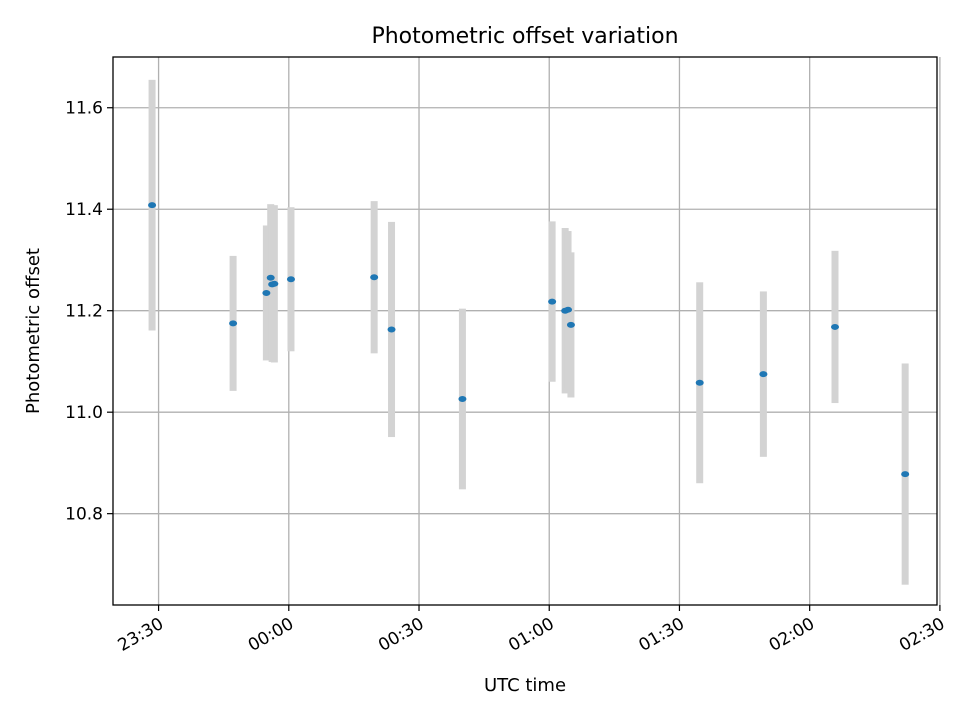 Image resolution: width=960 pixels, height=720 pixels. I want to click on y-tick-label: 11.6, so click(84, 109).